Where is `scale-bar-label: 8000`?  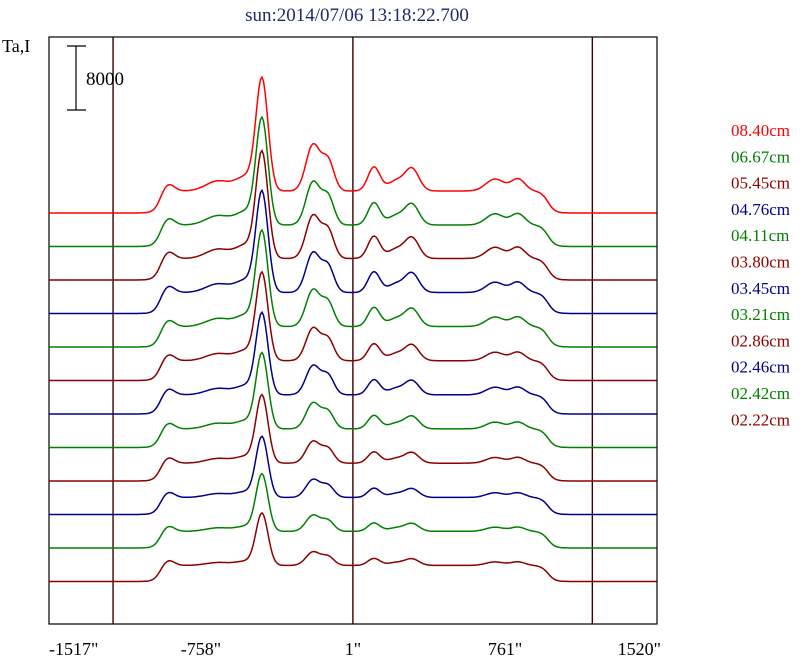
scale-bar-label: 8000 is located at coordinates (105, 79).